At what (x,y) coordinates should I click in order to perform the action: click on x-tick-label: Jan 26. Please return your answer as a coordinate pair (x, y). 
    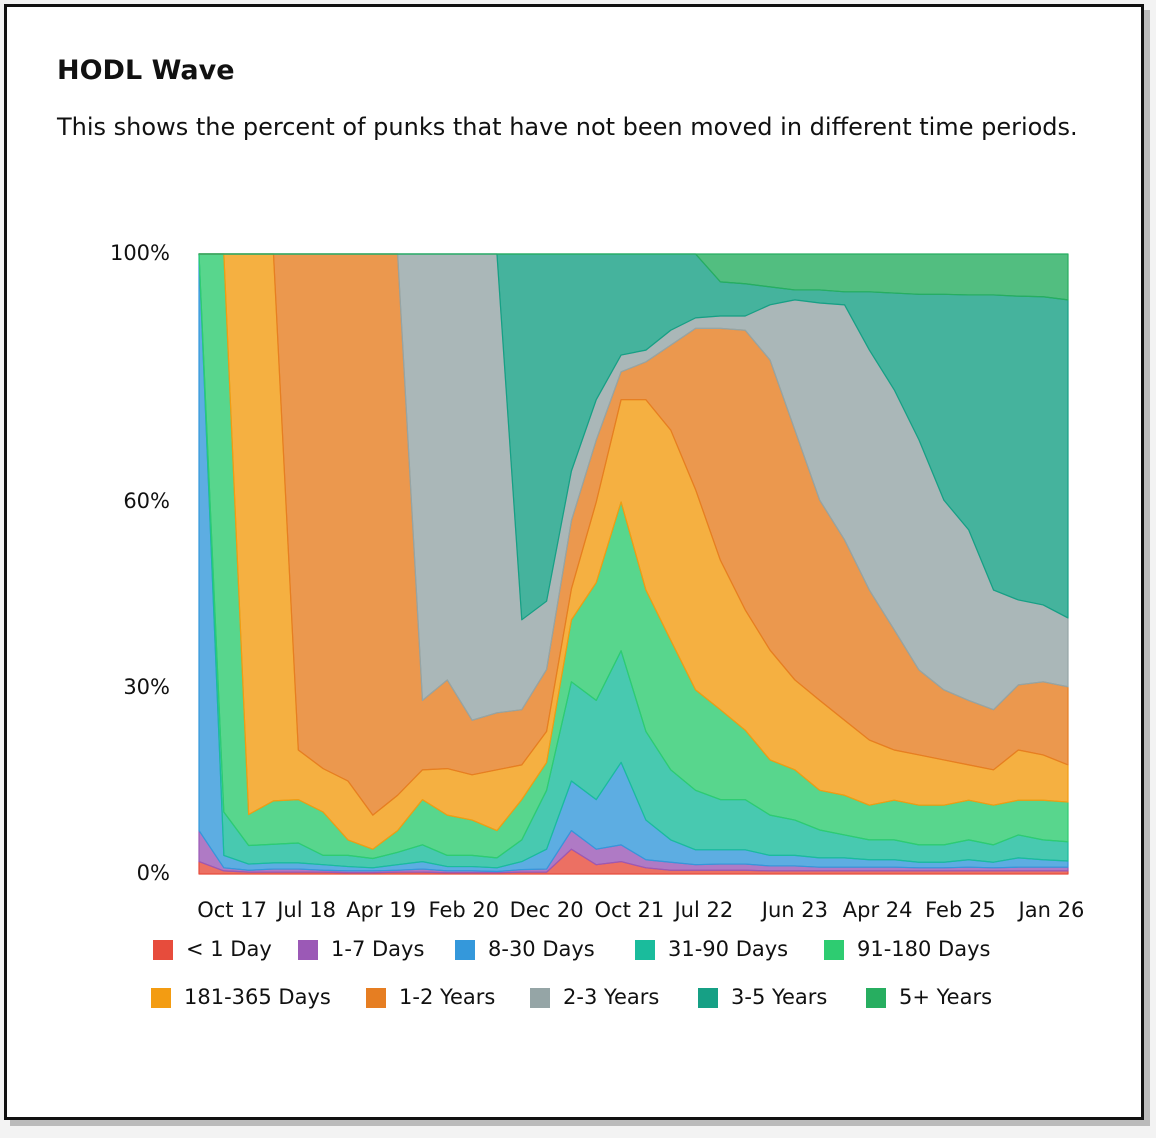
    Looking at the image, I should click on (1051, 910).